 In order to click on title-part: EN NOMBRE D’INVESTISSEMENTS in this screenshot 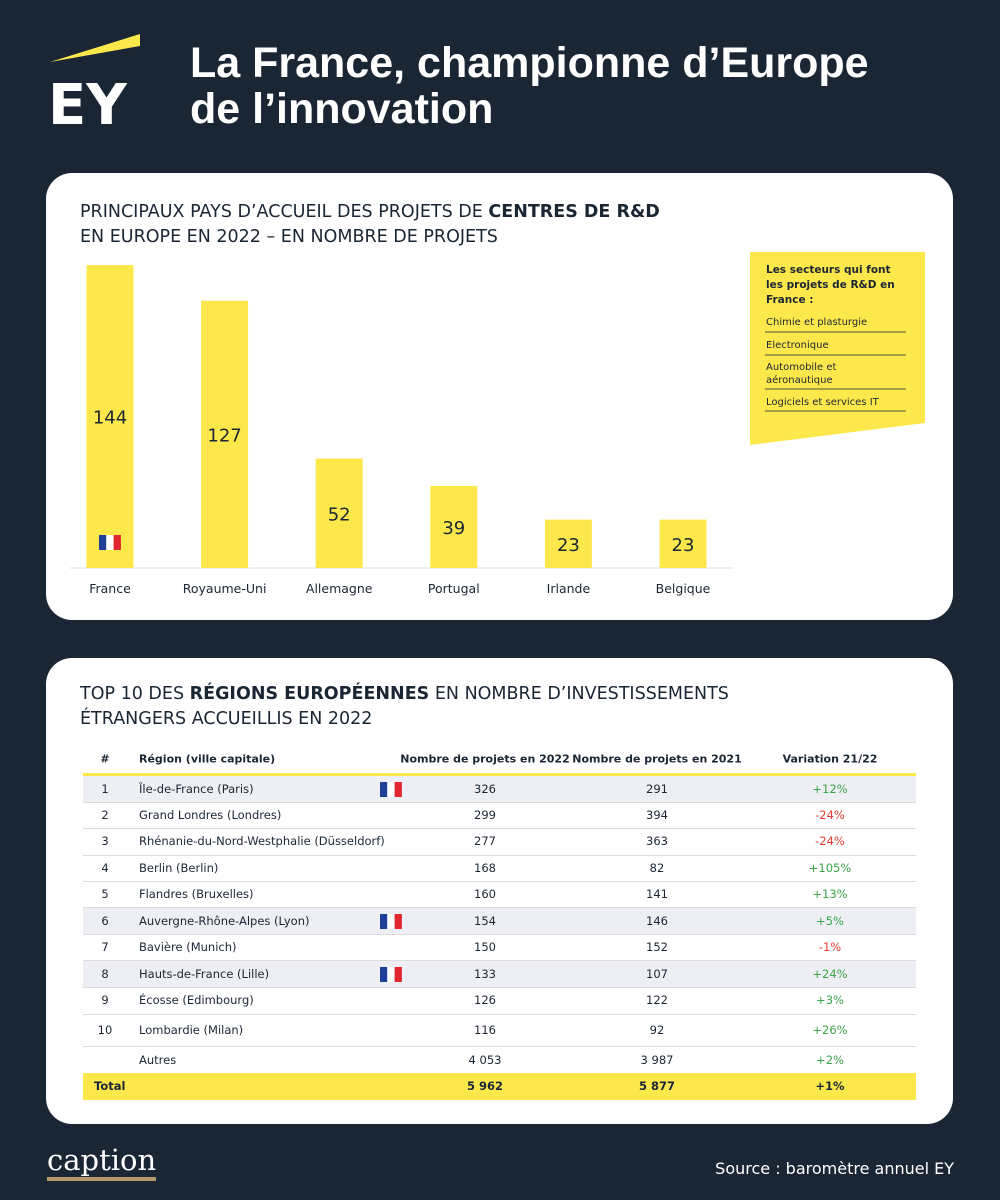, I will do `click(581, 694)`.